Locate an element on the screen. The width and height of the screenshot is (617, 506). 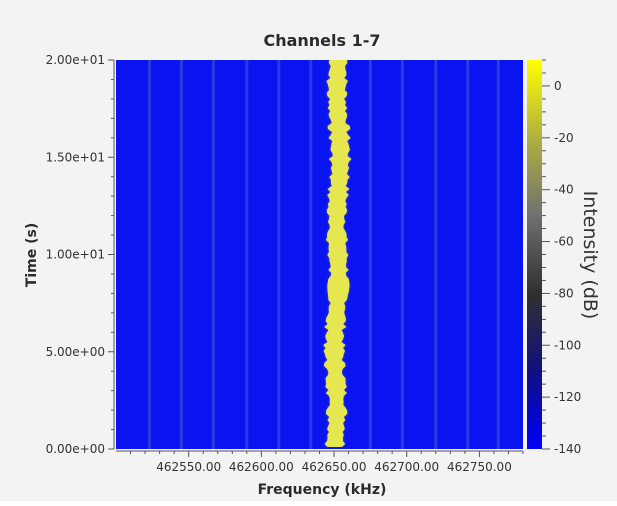
colorbar-label: Intensity (dB) is located at coordinates (590, 255).